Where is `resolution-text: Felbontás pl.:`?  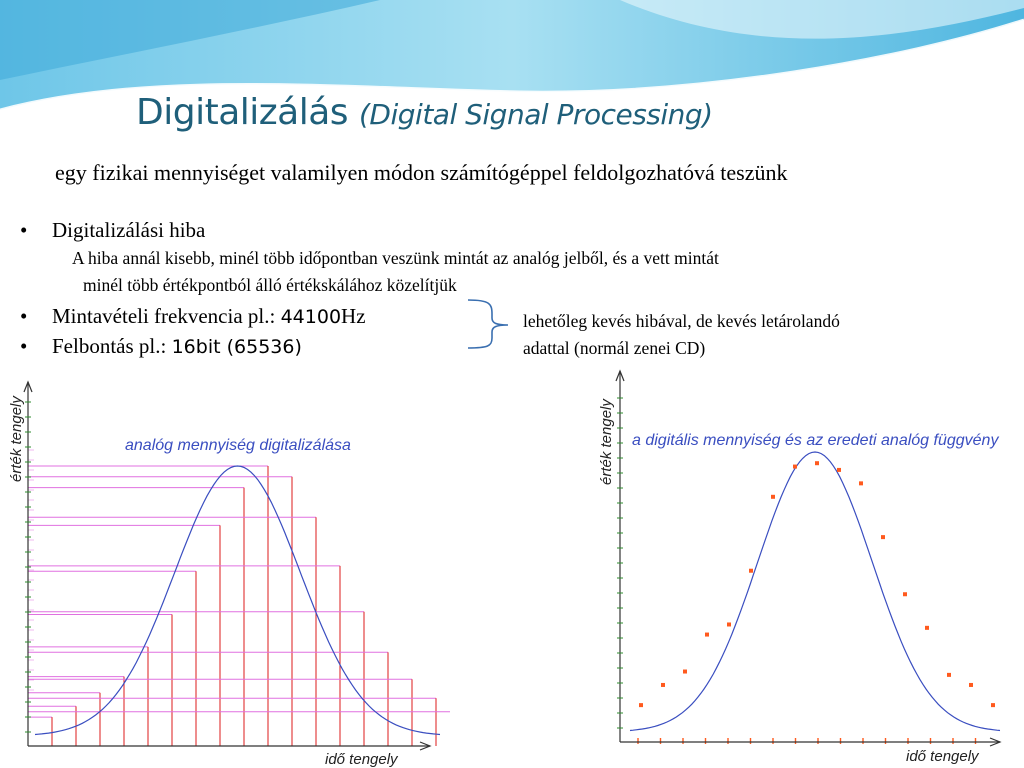
resolution-text: Felbontás pl.: is located at coordinates (112, 346).